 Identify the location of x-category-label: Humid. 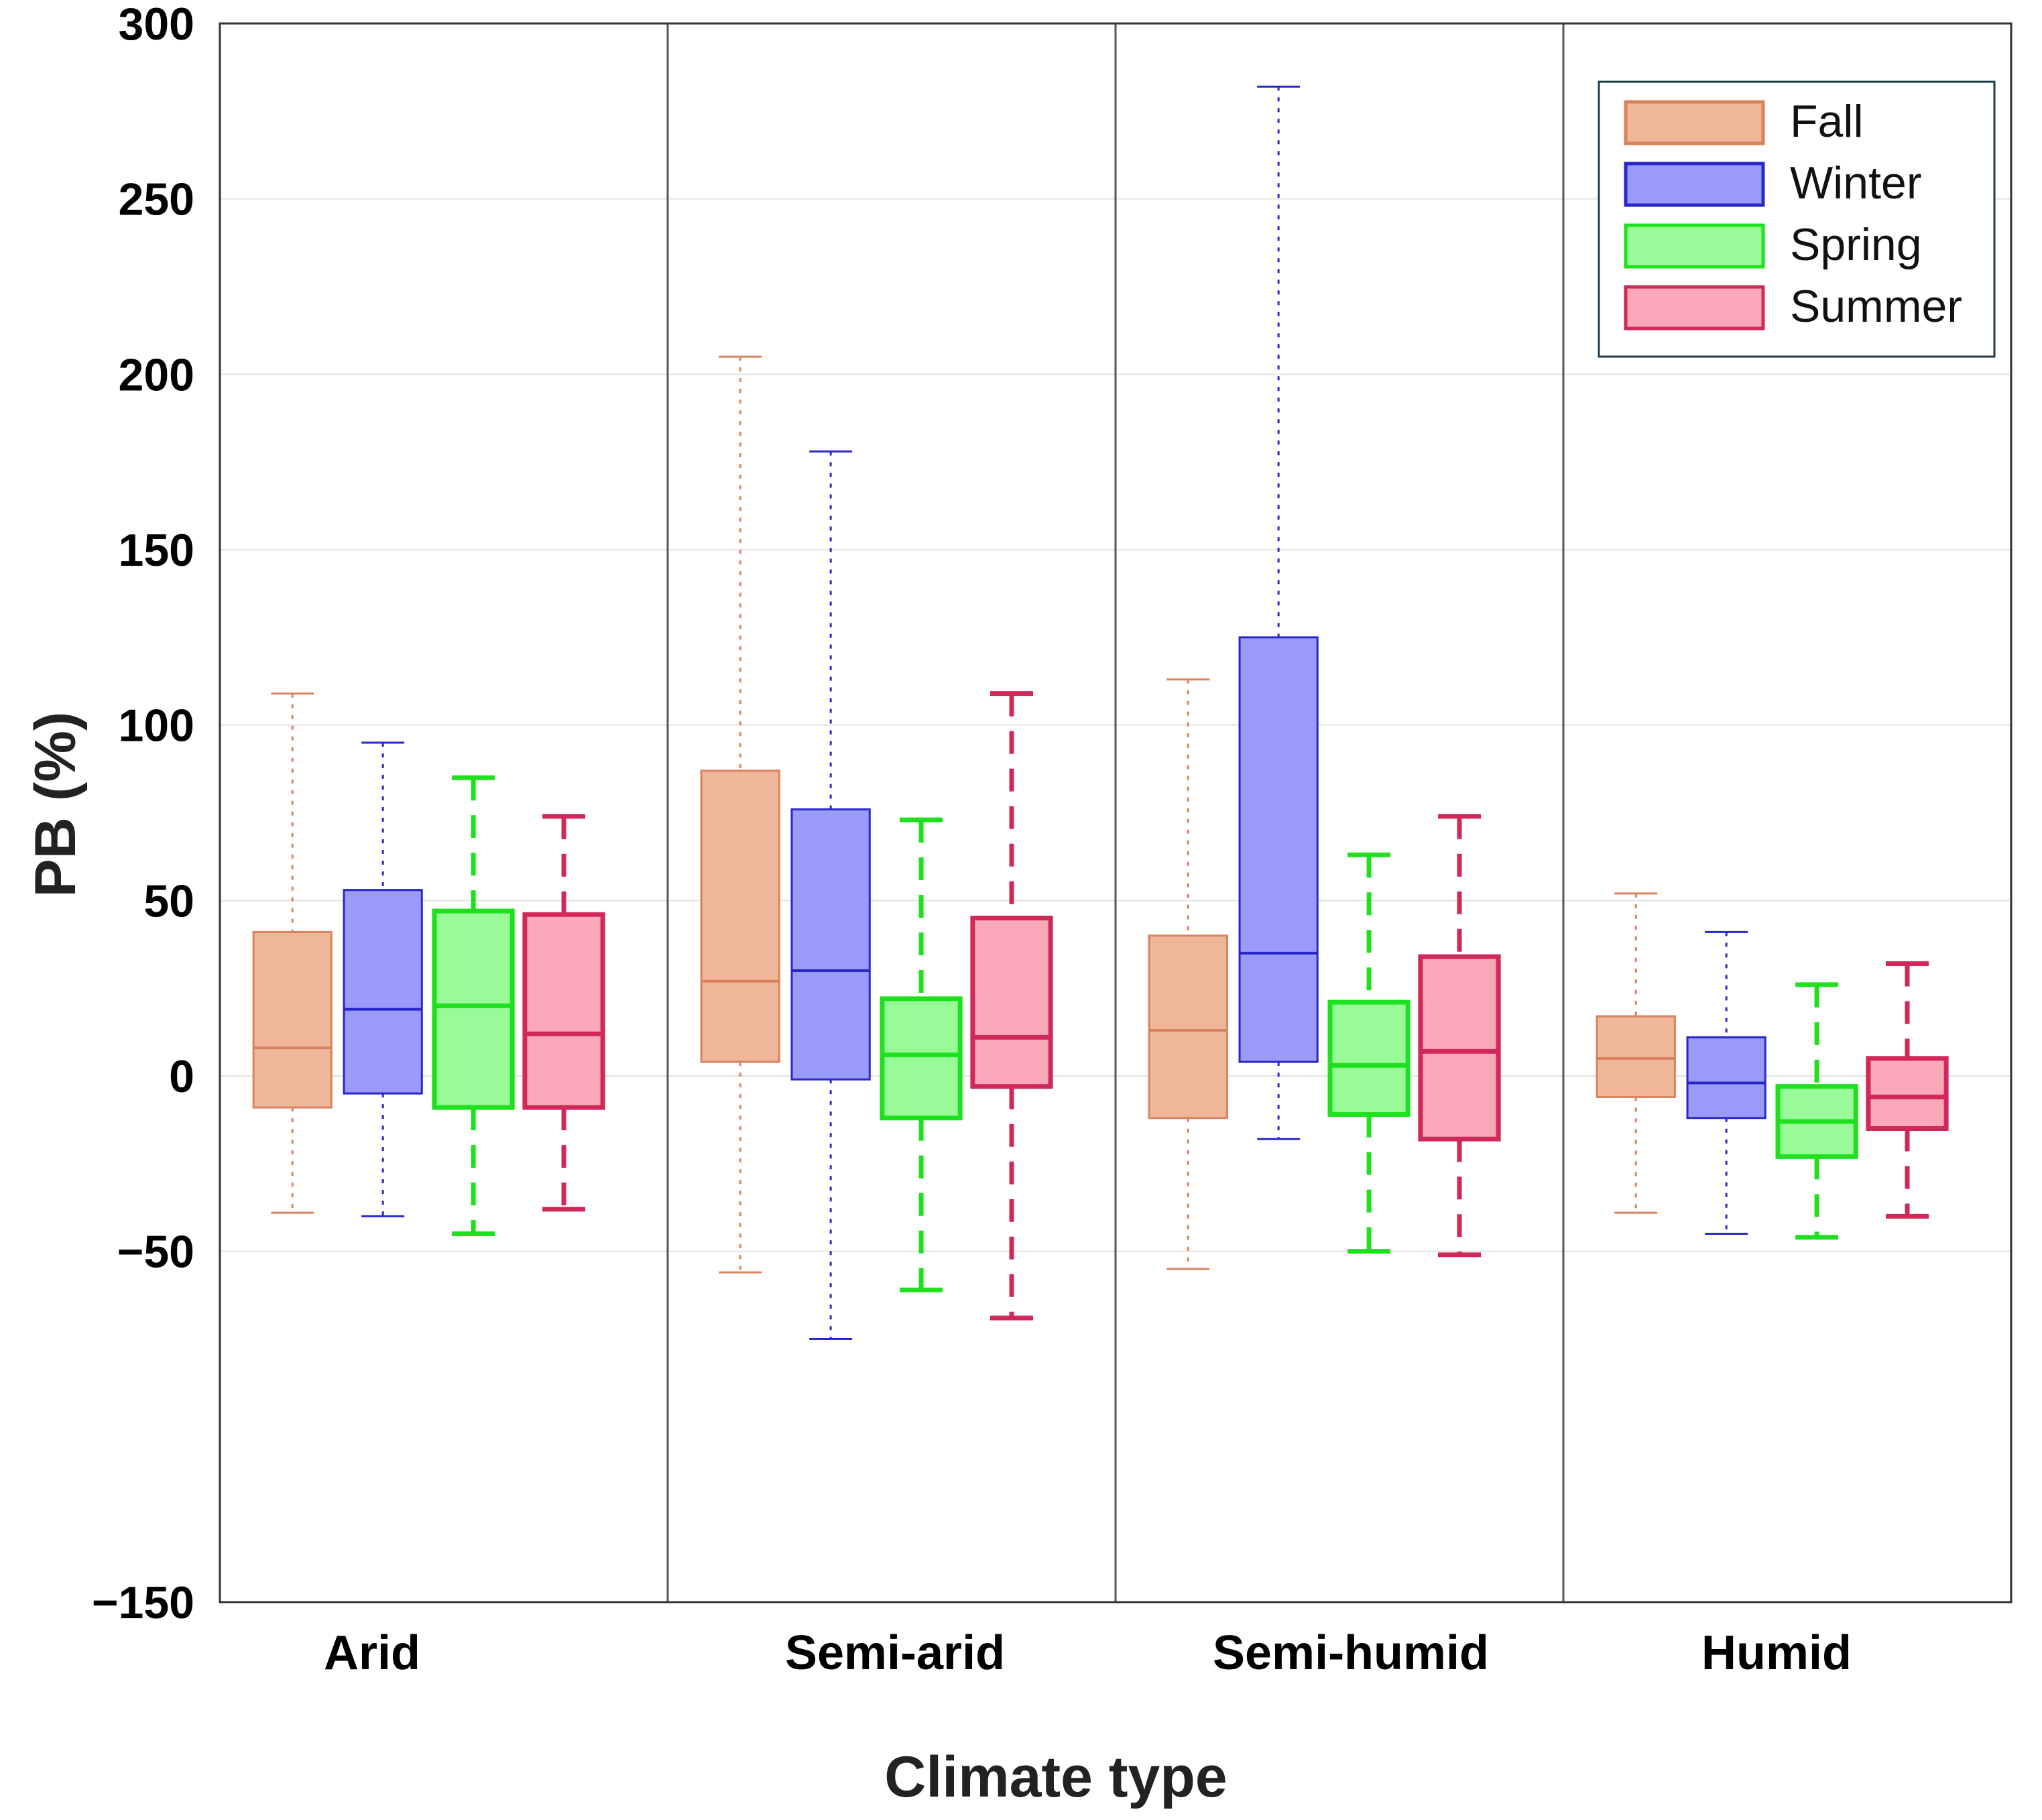
(1776, 1653).